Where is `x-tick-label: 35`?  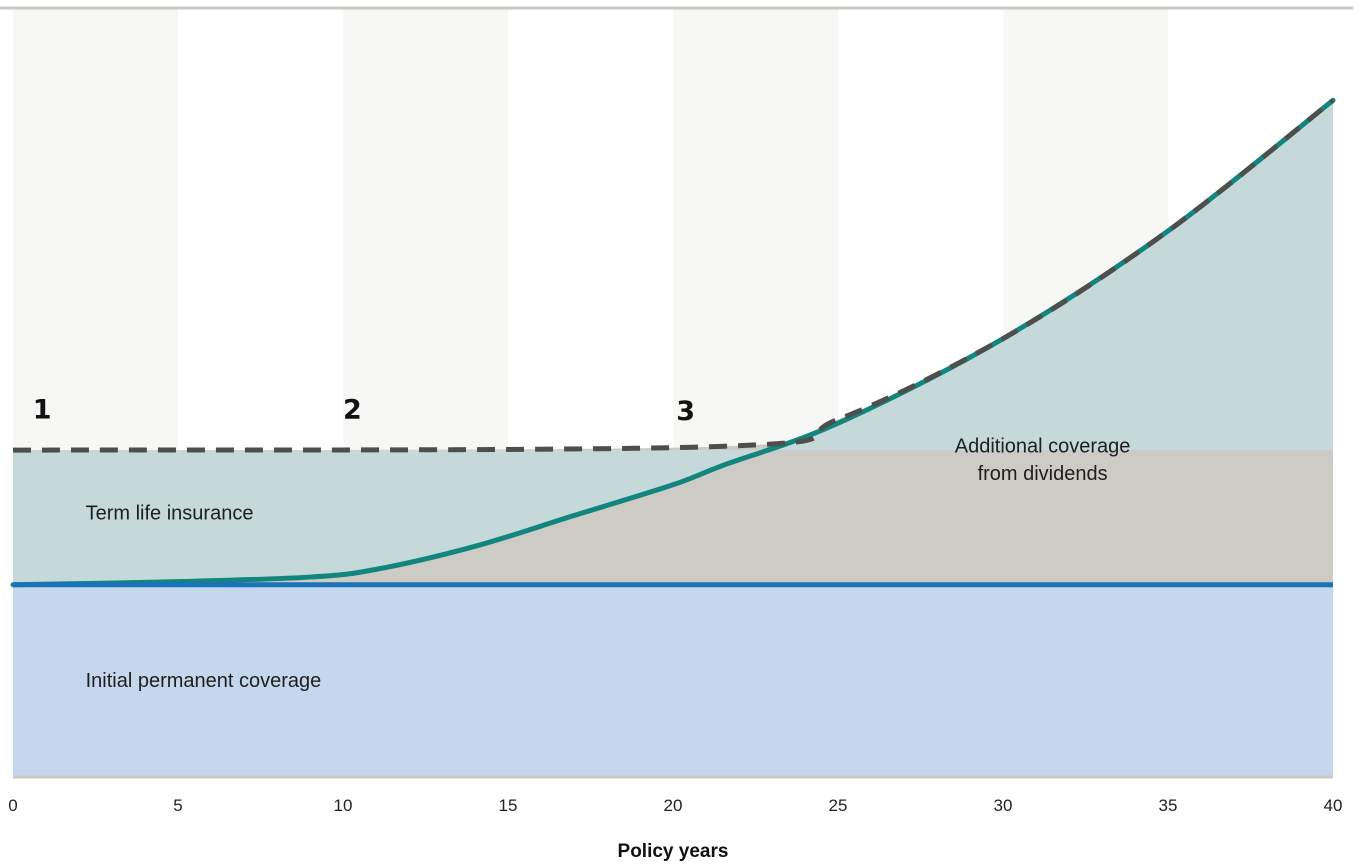 x-tick-label: 35 is located at coordinates (1168, 805).